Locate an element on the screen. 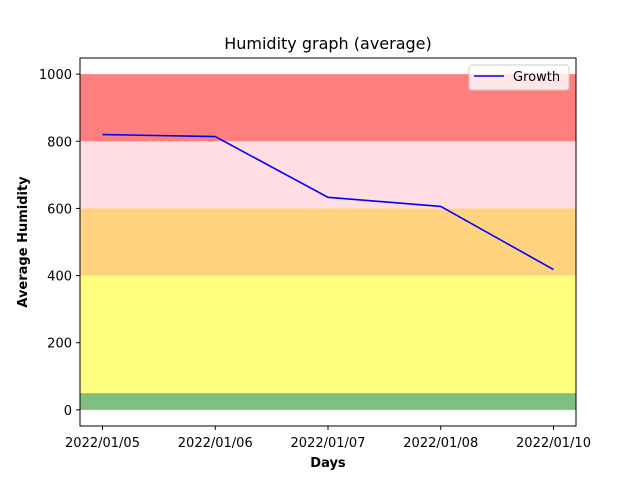  y-axis: 0 200 400 600 800 1000 is located at coordinates (59, 243).